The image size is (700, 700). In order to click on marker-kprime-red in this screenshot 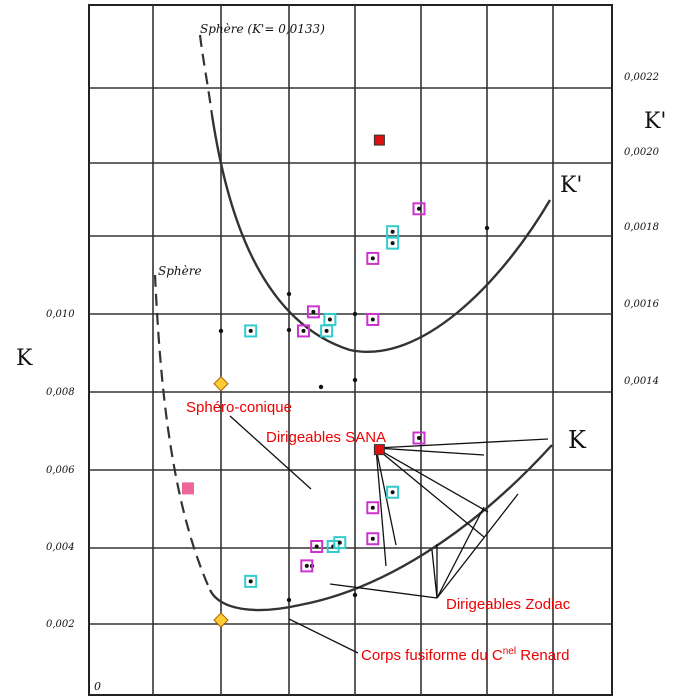, I will do `click(379, 140)`.